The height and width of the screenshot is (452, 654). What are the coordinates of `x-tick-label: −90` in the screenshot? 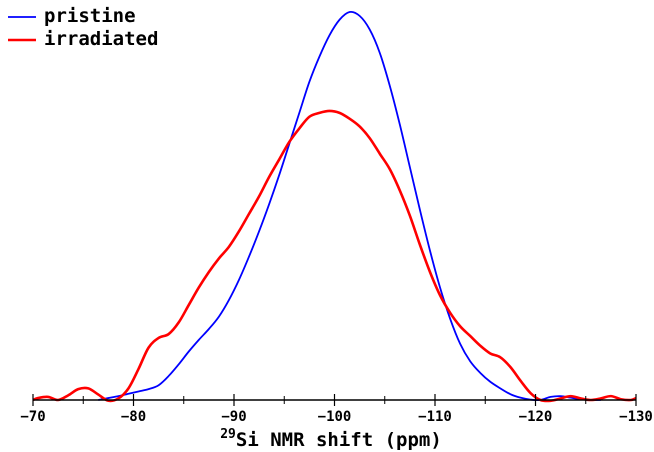 It's located at (233, 417).